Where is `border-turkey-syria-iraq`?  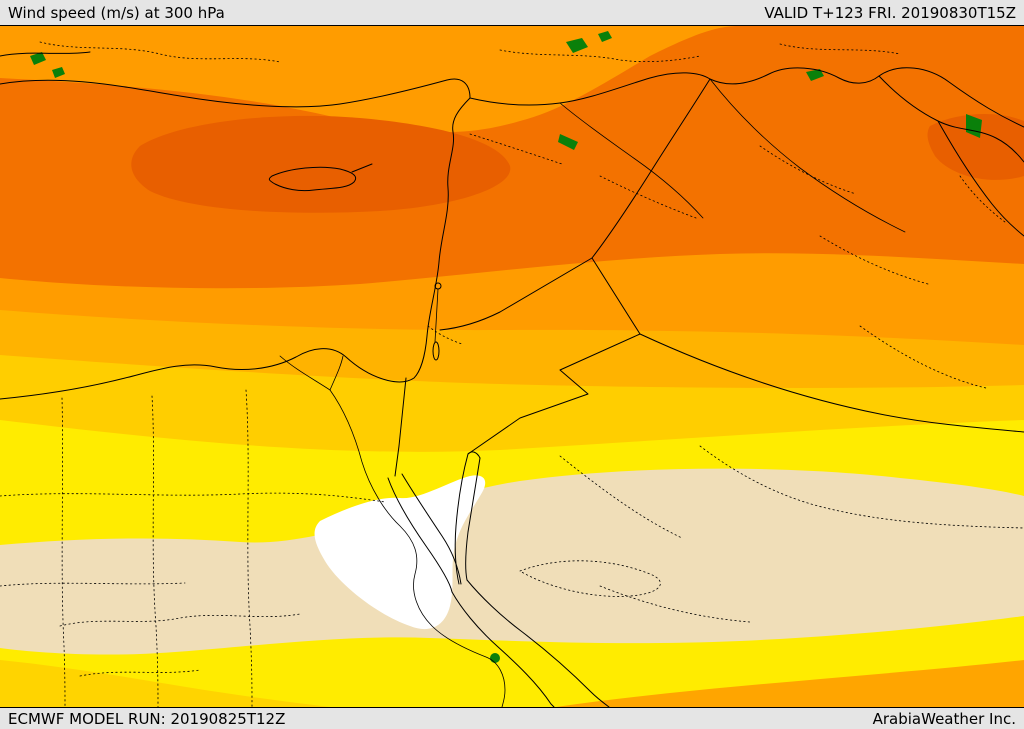 border-turkey-syria-iraq is located at coordinates (746, 97).